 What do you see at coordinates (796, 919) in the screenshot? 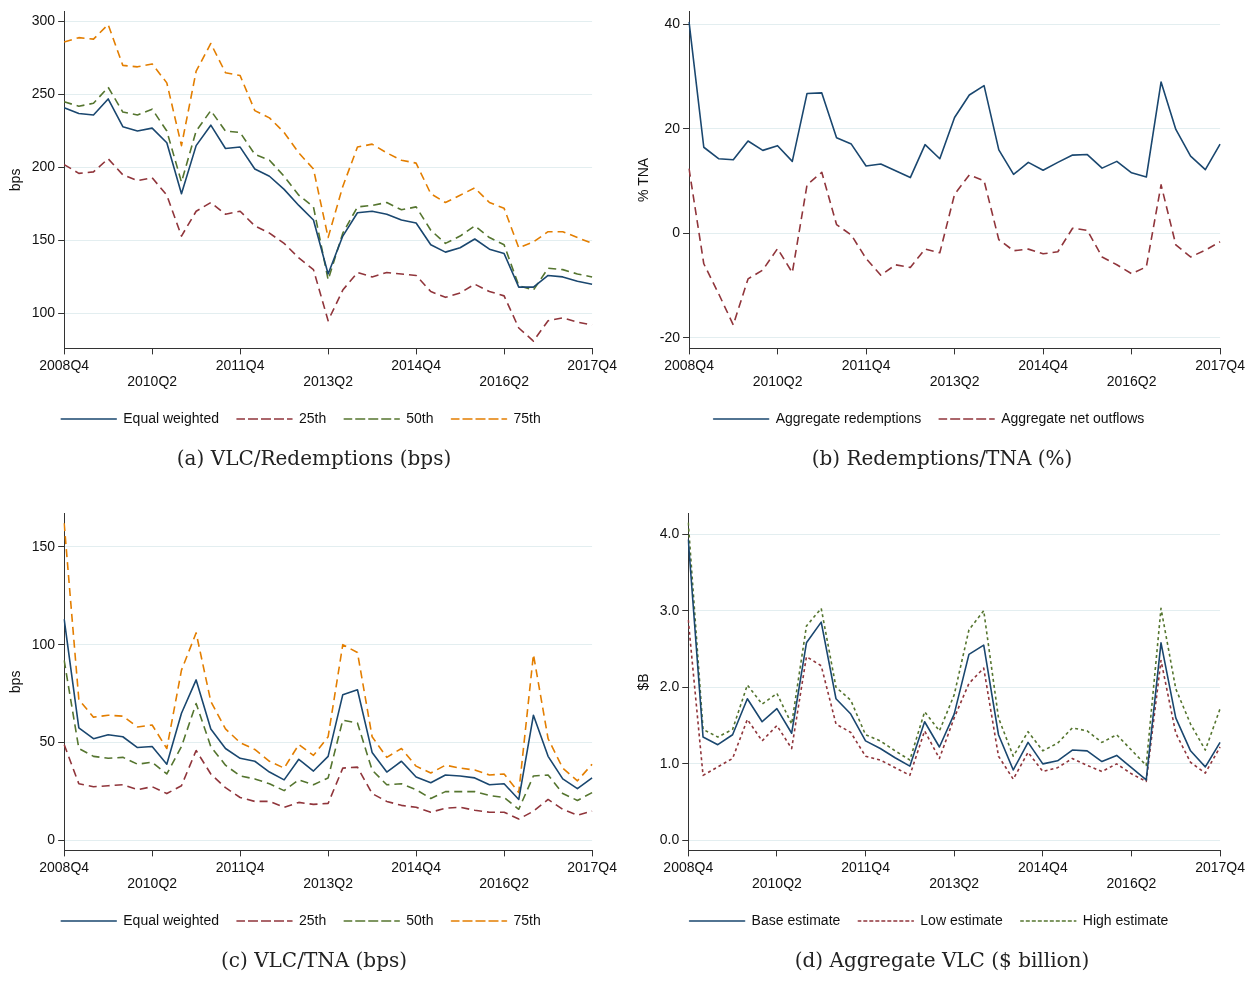
I see `legend-label: Base estimate` at bounding box center [796, 919].